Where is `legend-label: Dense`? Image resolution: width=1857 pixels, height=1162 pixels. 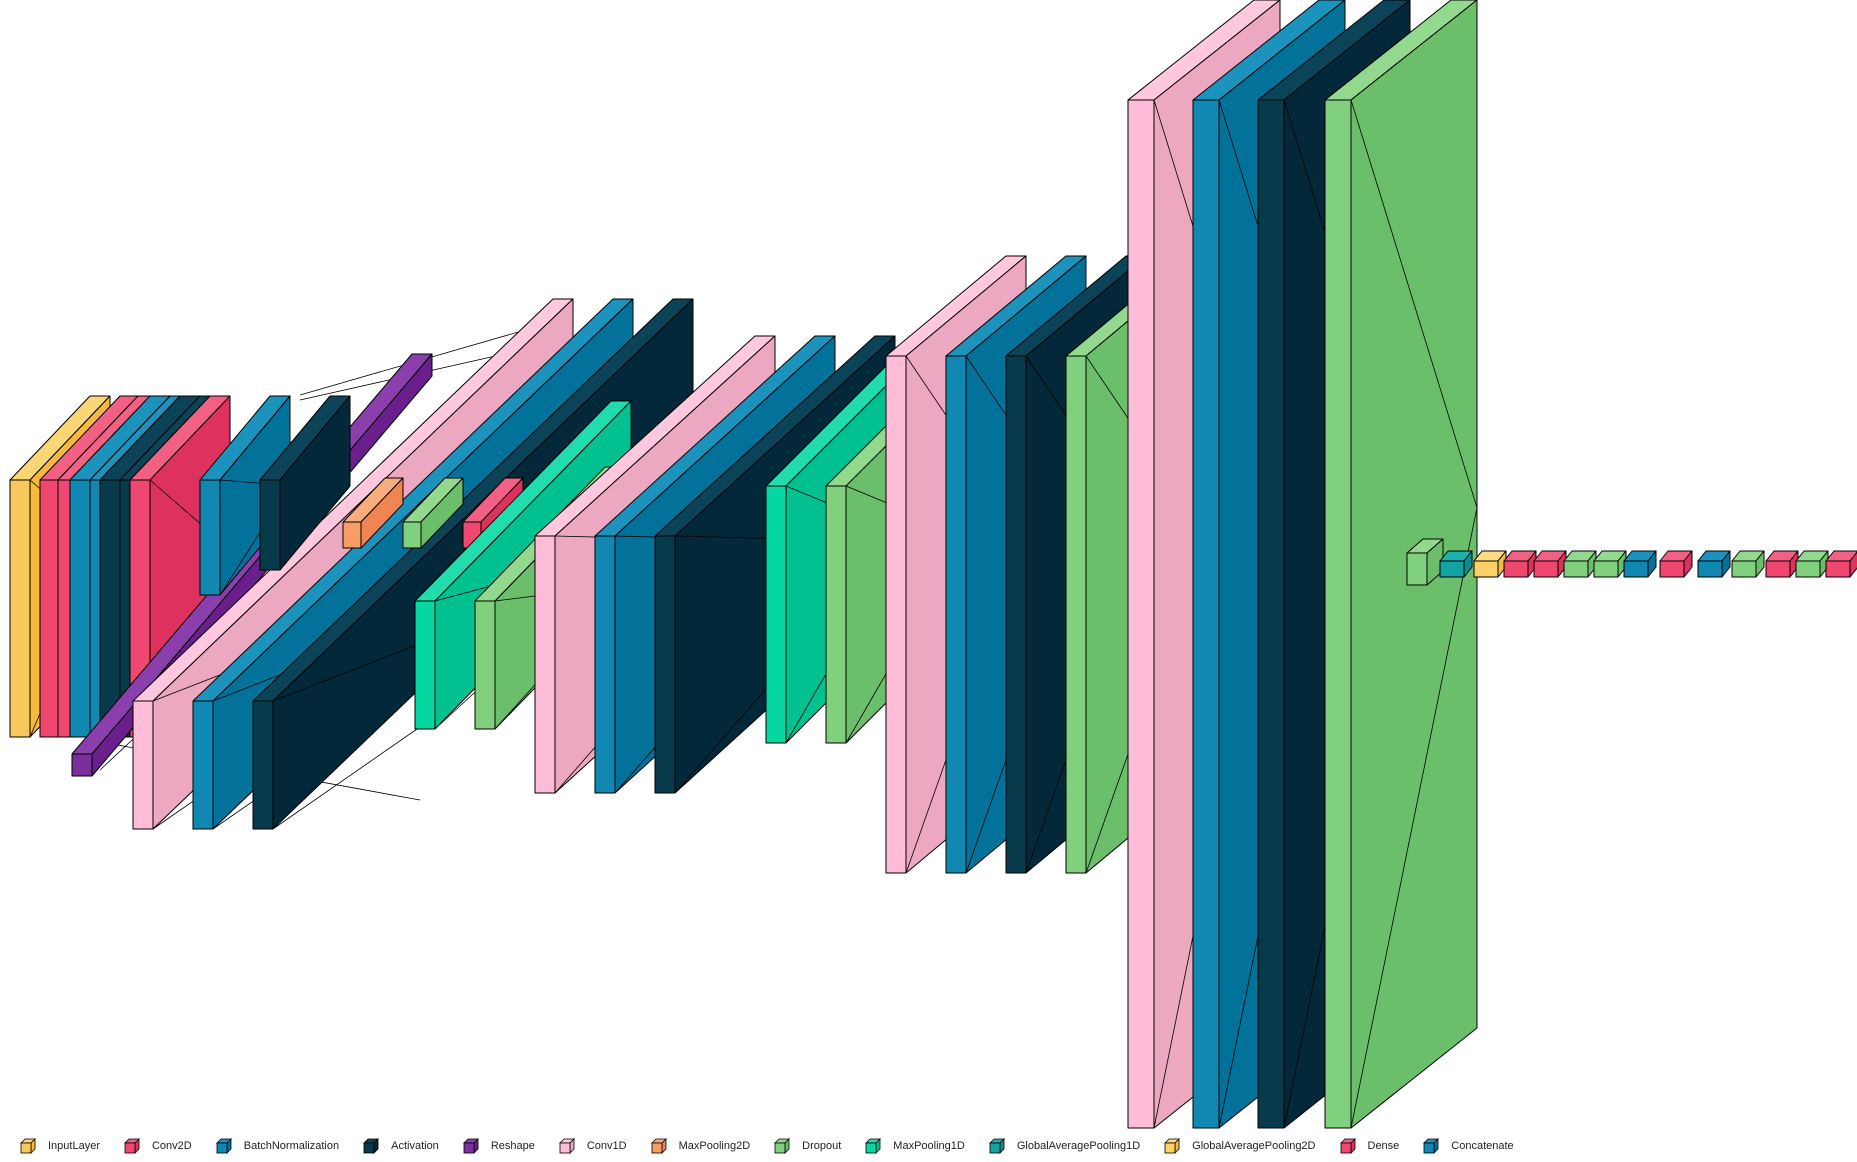 legend-label: Dense is located at coordinates (1383, 1146).